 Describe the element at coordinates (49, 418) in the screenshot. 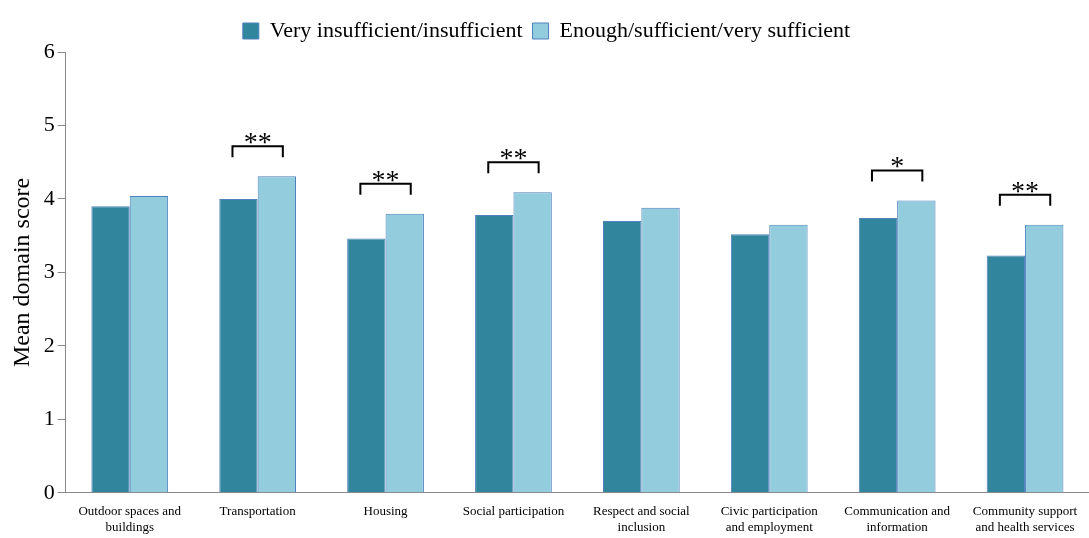

I see `y-tick-label: 1` at that location.